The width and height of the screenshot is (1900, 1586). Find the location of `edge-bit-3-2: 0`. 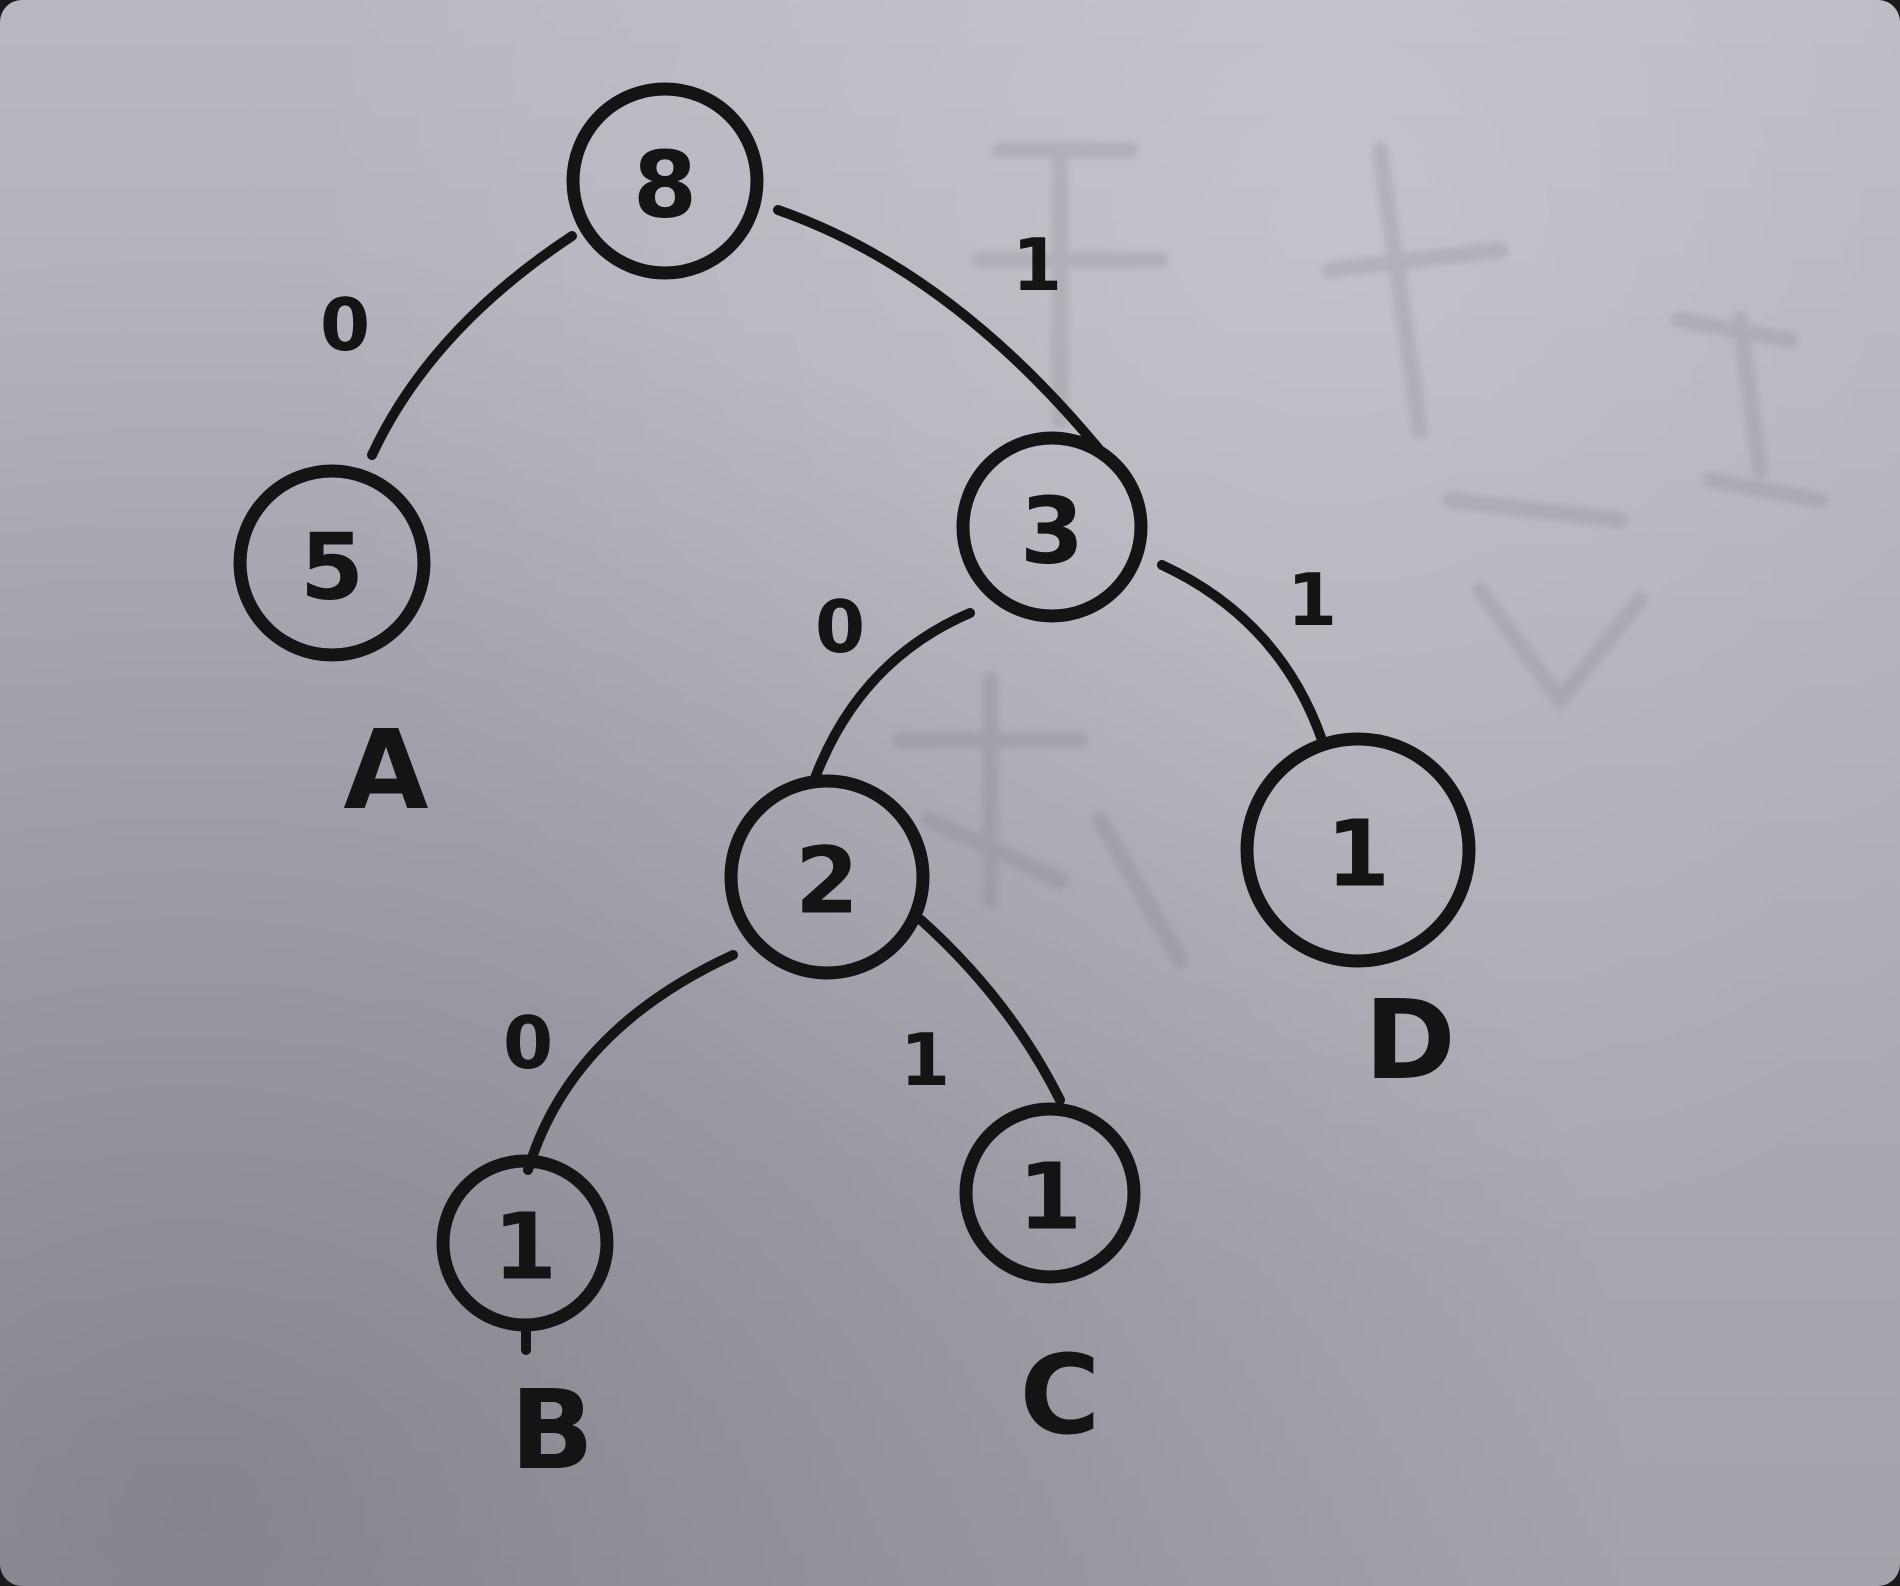

edge-bit-3-2: 0 is located at coordinates (840, 627).